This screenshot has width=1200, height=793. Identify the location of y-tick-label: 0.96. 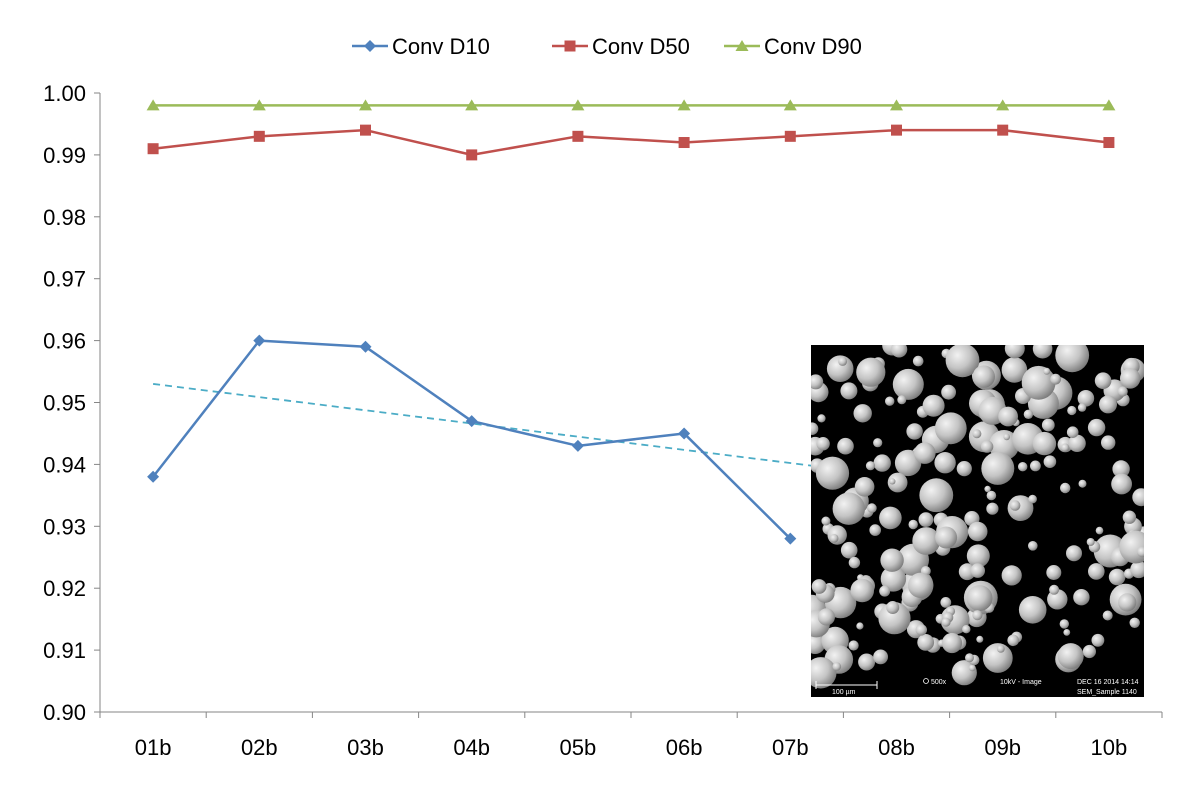
(64, 341).